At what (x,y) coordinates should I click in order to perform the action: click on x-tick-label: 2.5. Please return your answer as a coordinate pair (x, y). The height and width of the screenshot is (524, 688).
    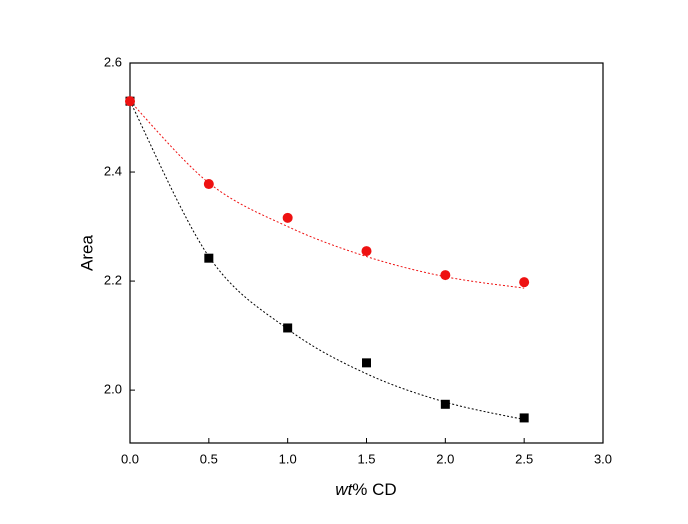
    Looking at the image, I should click on (524, 458).